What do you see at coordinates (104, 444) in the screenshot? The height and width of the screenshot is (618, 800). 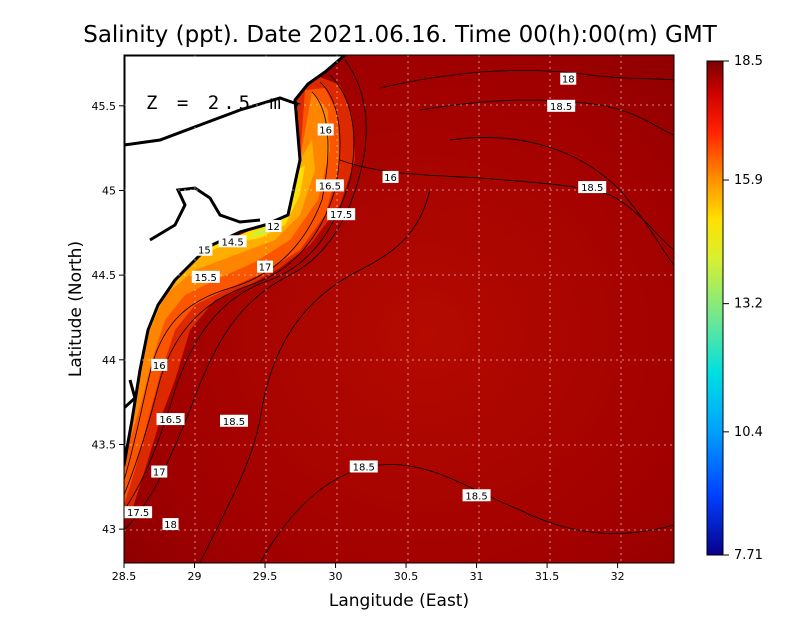 I see `y-tick-label: 43.5` at bounding box center [104, 444].